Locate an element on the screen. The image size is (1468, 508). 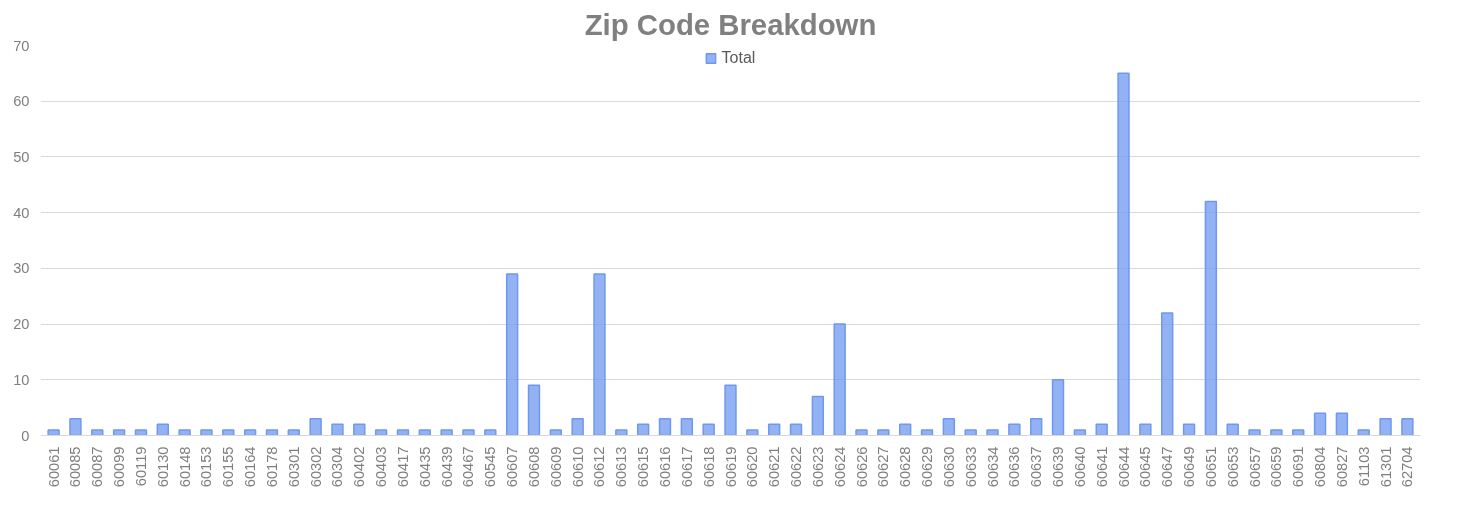
x-tick-label: 60616 is located at coordinates (664, 467).